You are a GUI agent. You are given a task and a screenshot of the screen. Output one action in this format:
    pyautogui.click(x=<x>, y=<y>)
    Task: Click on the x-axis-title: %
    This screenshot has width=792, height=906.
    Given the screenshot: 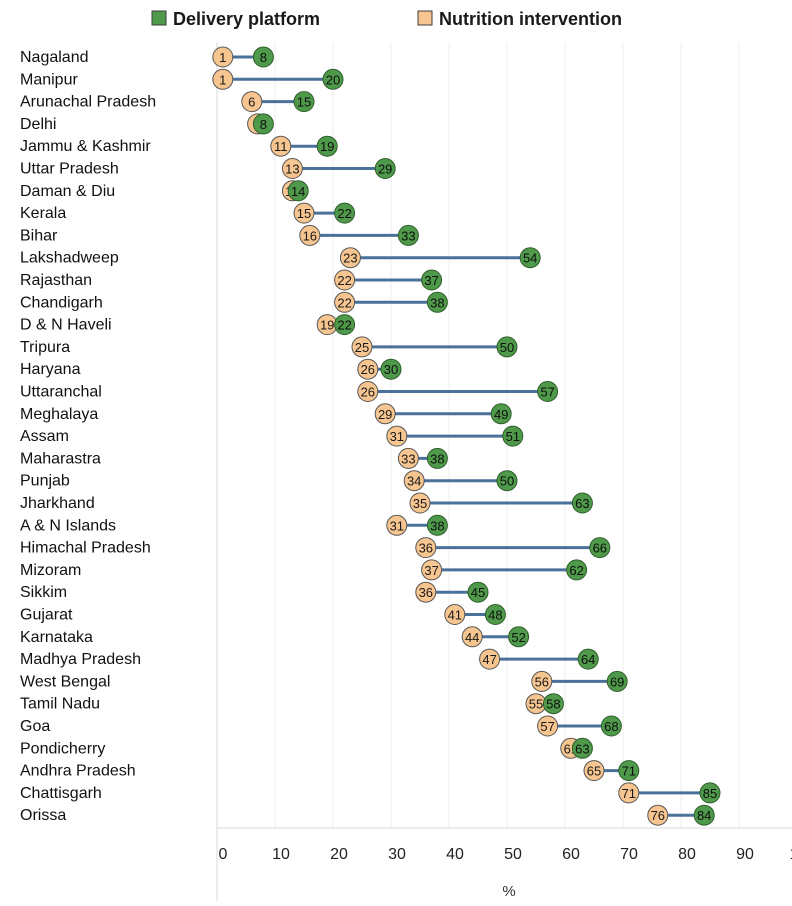 What is the action you would take?
    pyautogui.click(x=508, y=891)
    